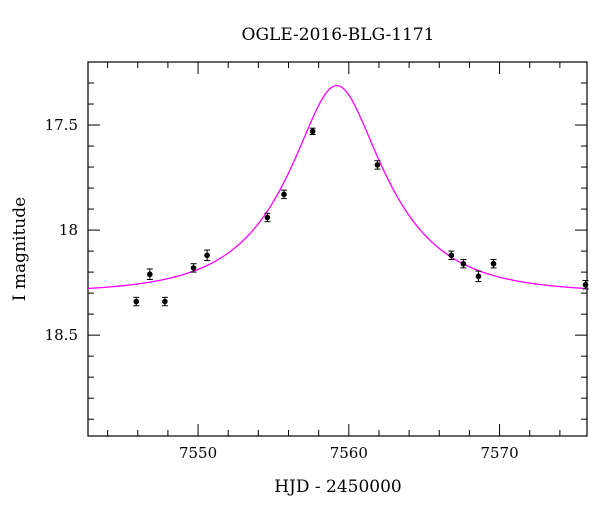  Describe the element at coordinates (61, 335) in the screenshot. I see `y-tick-label: 18.5` at that location.